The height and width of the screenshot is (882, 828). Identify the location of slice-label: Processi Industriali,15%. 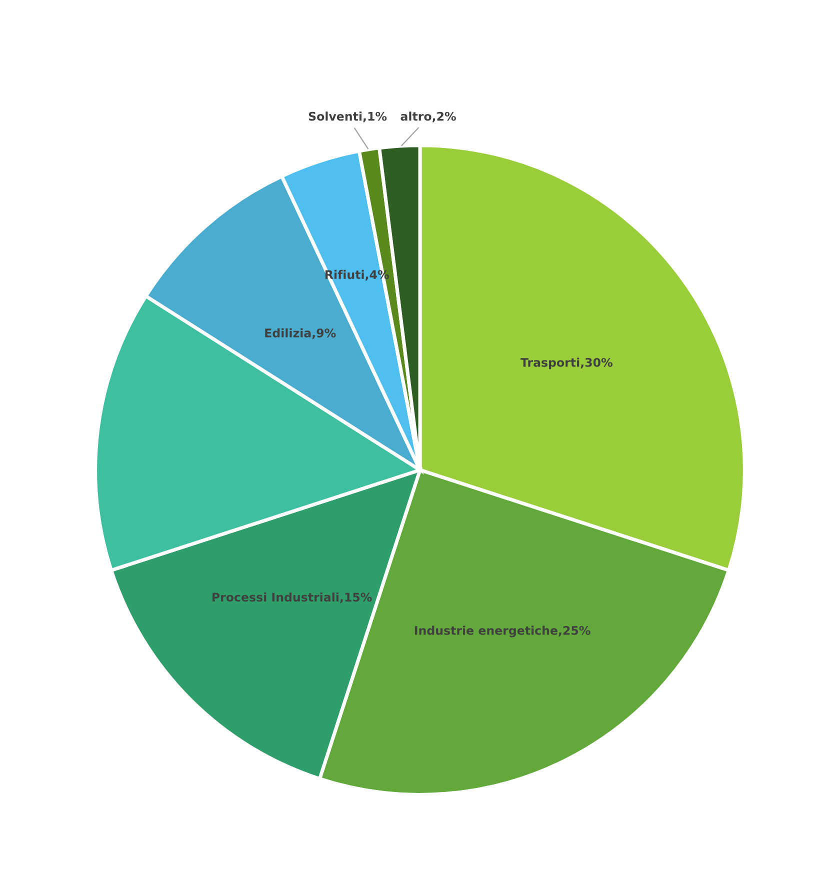
(292, 598).